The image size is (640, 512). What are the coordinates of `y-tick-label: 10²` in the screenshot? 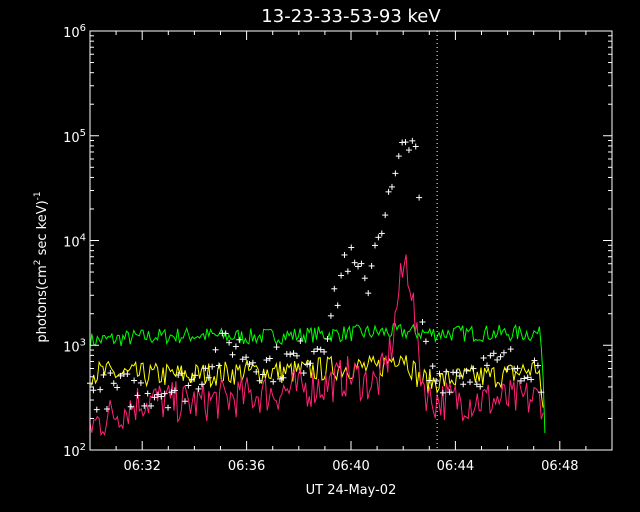 It's located at (74, 451).